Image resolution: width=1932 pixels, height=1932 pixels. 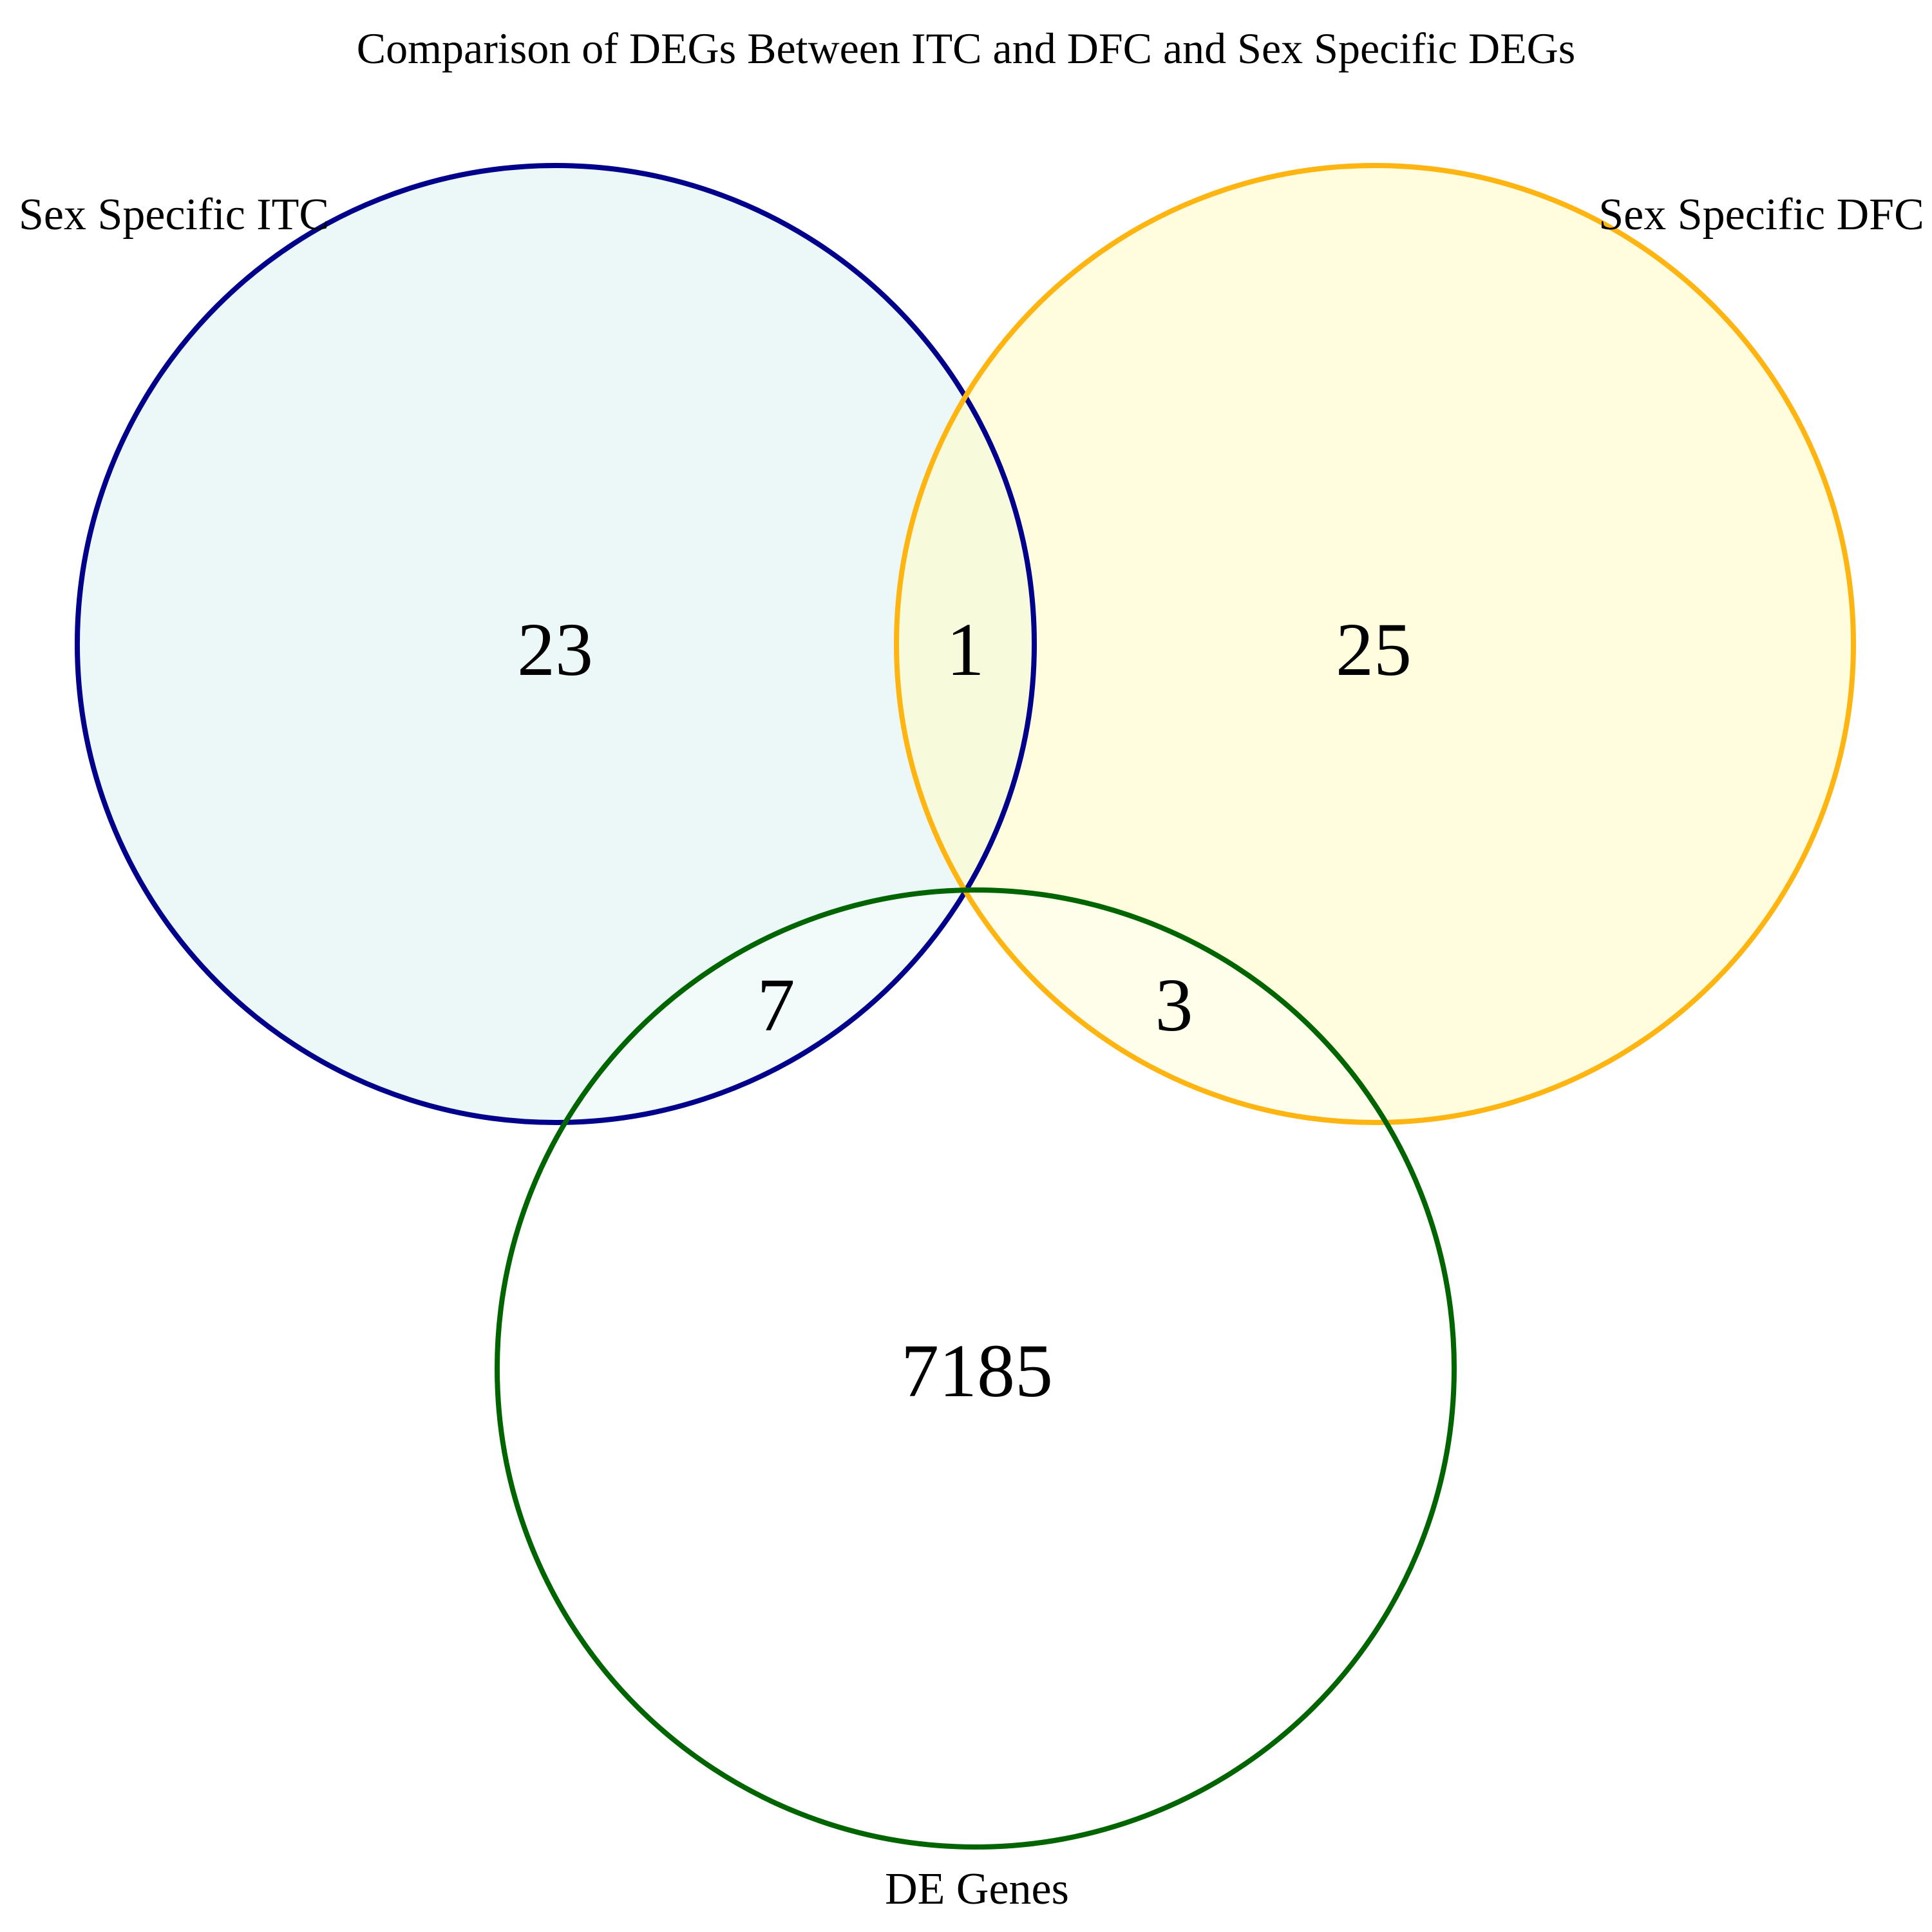 What do you see at coordinates (966, 650) in the screenshot?
I see `region-count-itc-dfc: 1` at bounding box center [966, 650].